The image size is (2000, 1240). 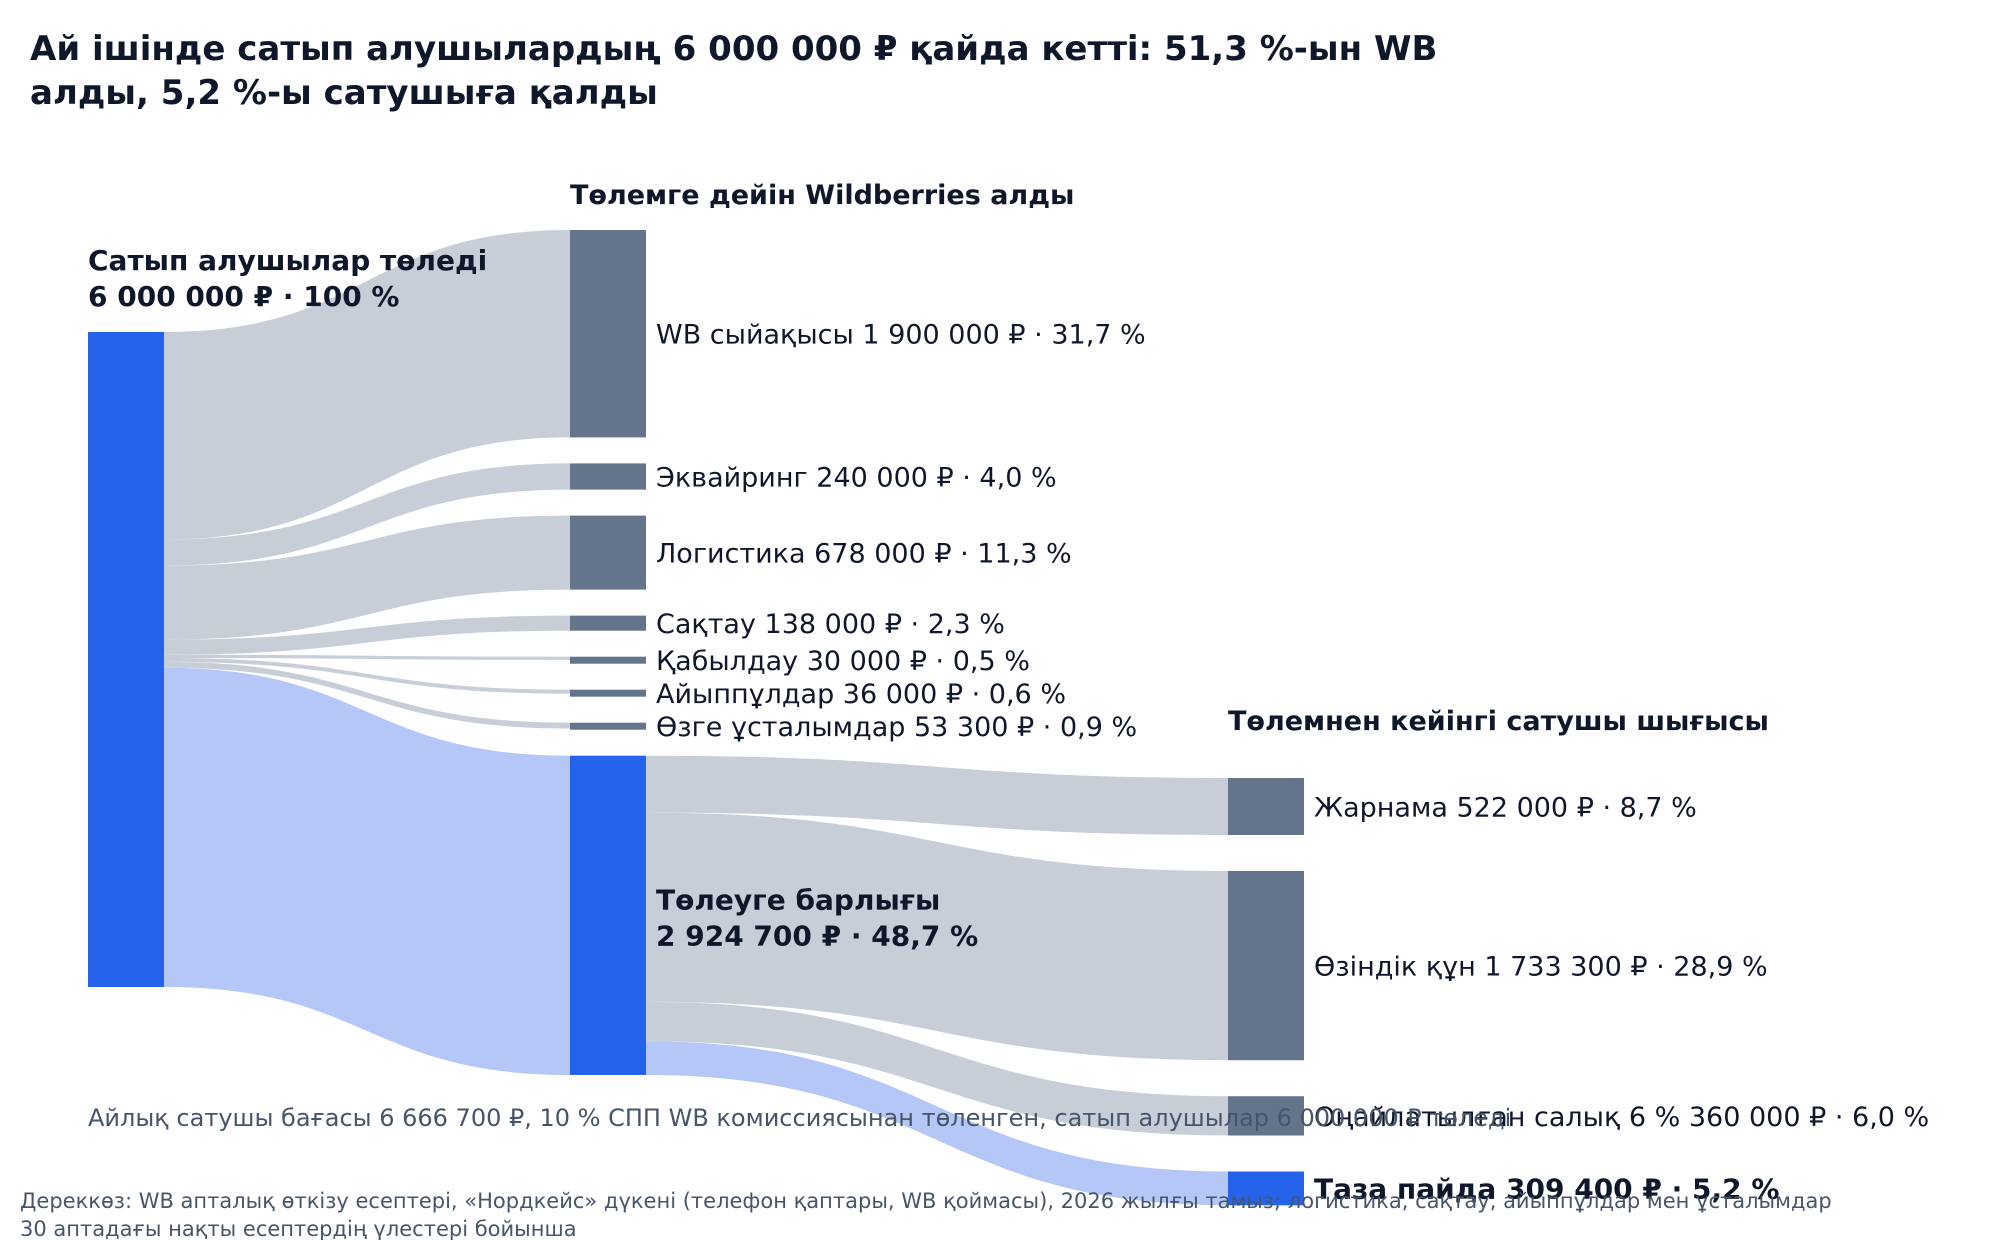 I want to click on column-header-wb: Төлемге дейін Wildberries алды, so click(x=822, y=195).